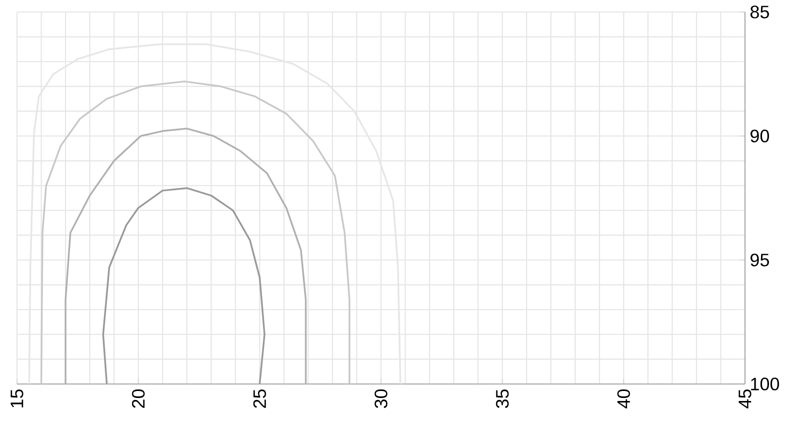 The image size is (794, 433). I want to click on x-tick-label: 15, so click(17, 398).